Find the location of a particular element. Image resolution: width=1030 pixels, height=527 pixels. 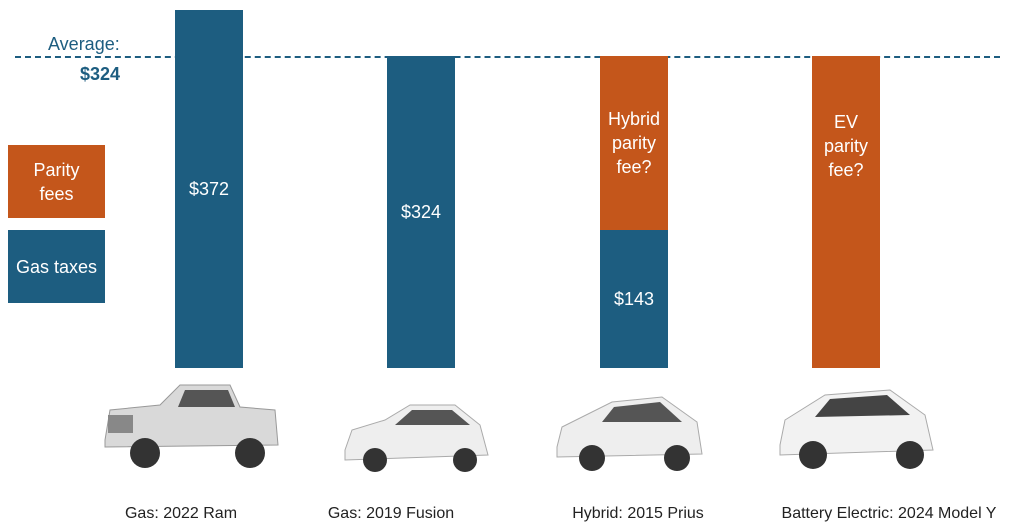

bar: $143 is located at coordinates (634, 299).